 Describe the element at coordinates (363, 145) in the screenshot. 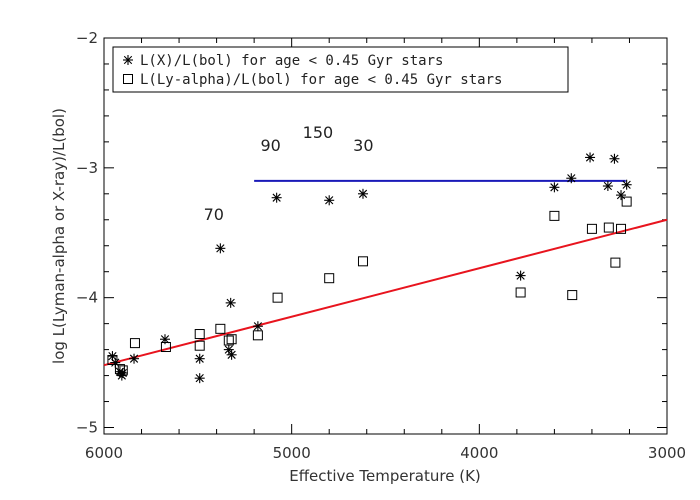

I see `annotation-label: 30` at that location.